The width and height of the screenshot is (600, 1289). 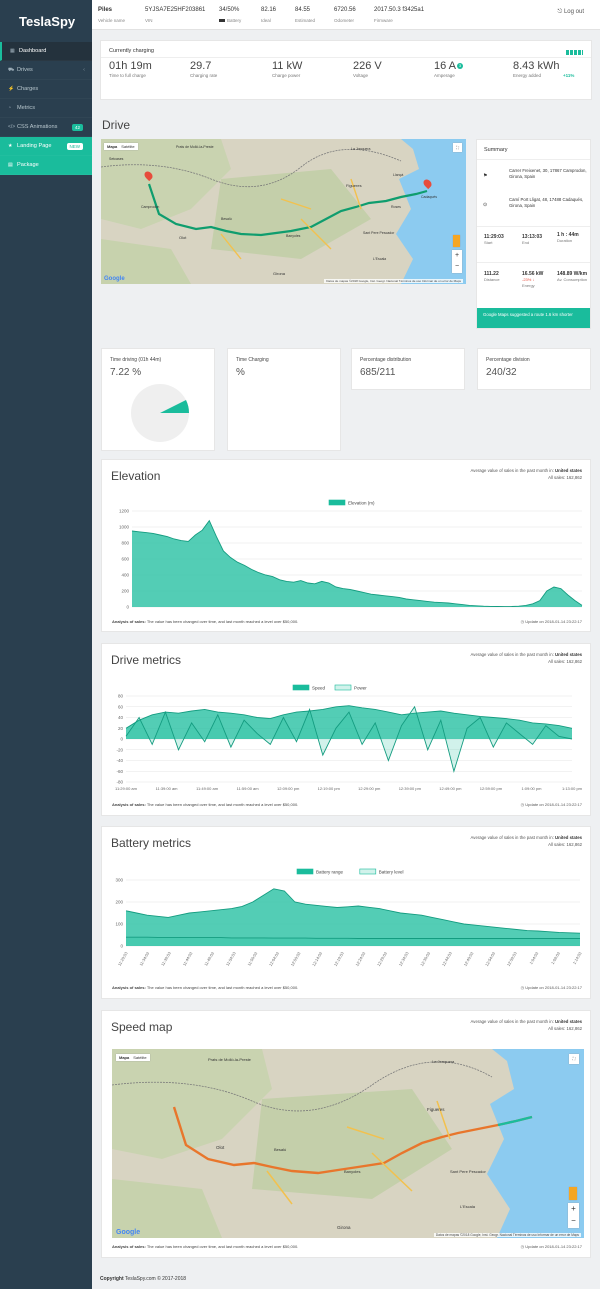 I want to click on x-tick-label: 12:09:00 pm, so click(x=288, y=788).